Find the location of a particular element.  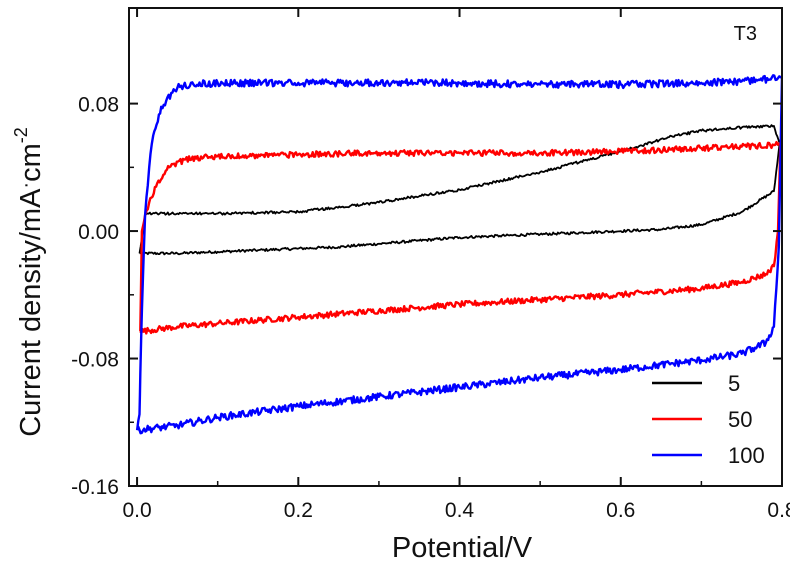

panel-label: T3 is located at coordinates (745, 34).